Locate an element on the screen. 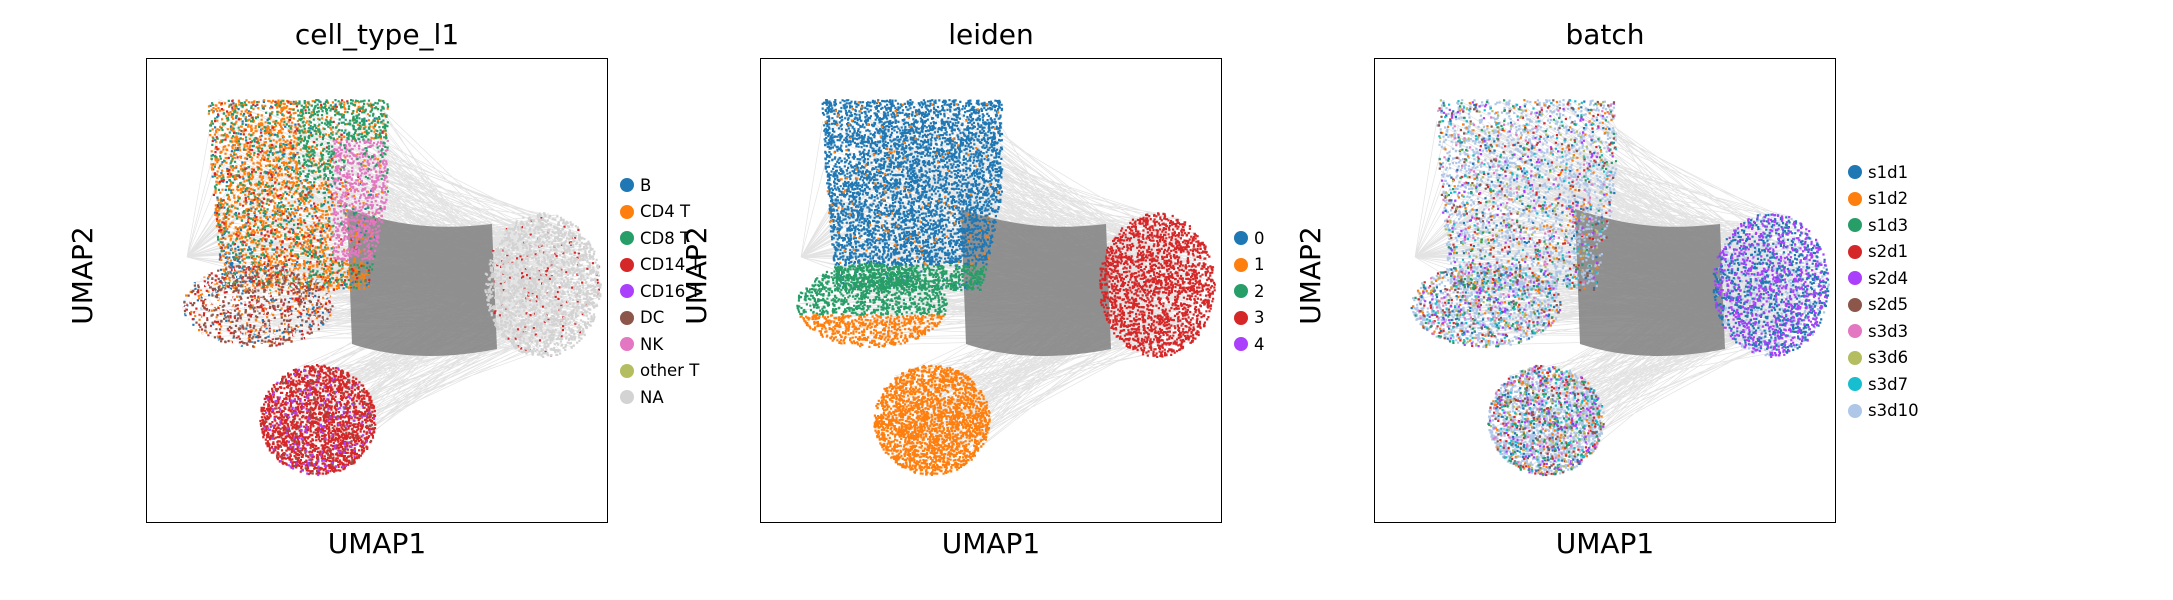  panel-title: cell_type_l1 is located at coordinates (377, 34).